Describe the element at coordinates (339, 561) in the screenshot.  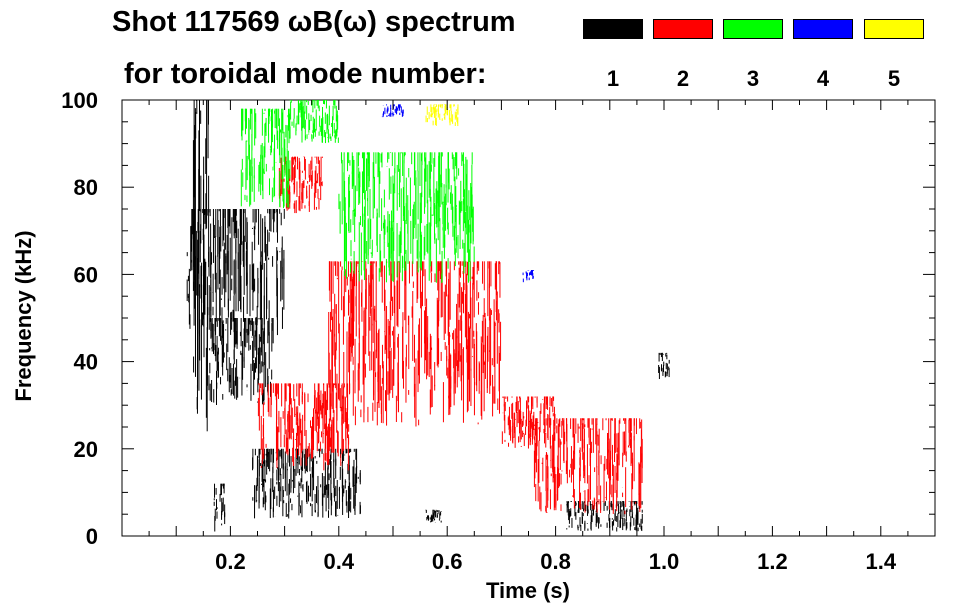
I see `x-tick-label: 0.4` at that location.